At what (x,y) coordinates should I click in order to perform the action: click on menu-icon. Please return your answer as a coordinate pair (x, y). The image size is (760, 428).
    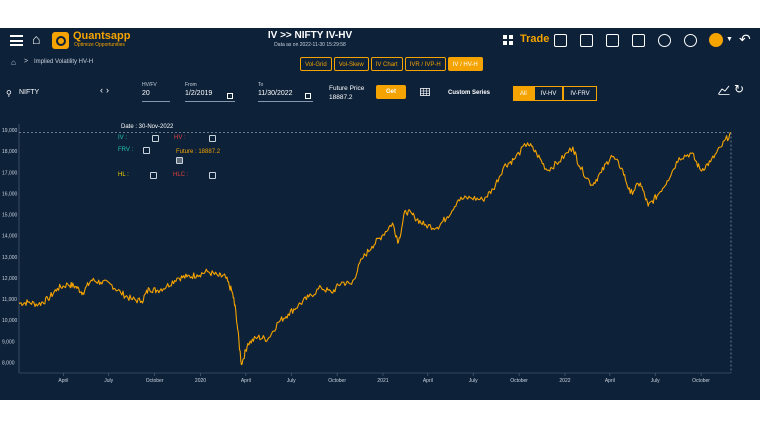
    Looking at the image, I should click on (16, 40).